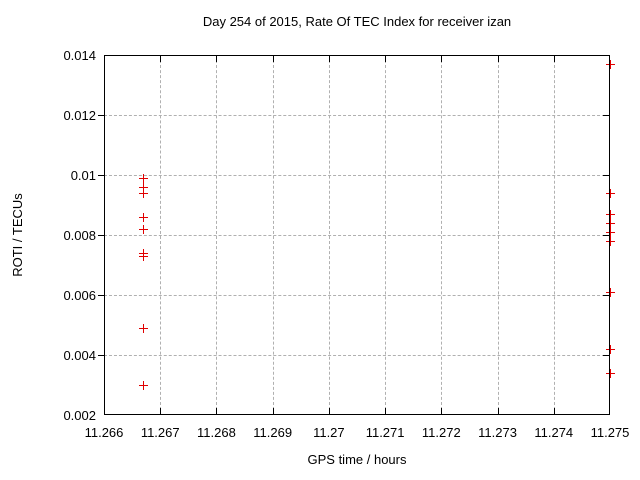 This screenshot has width=640, height=480. I want to click on x-tick-label: 11.275, so click(610, 432).